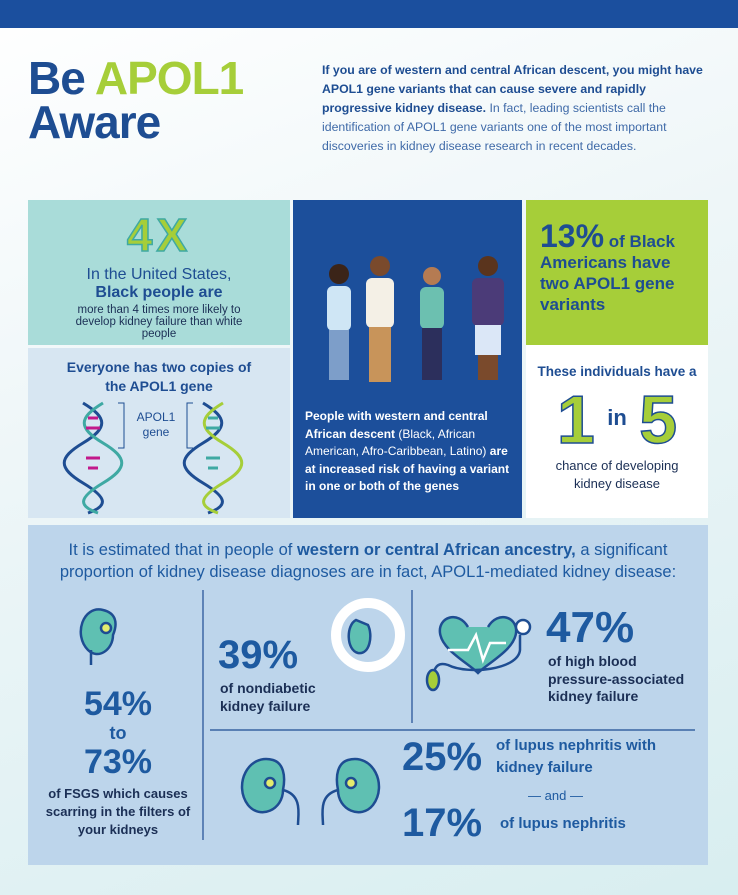  What do you see at coordinates (575, 420) in the screenshot?
I see `odds-numerator: 1` at bounding box center [575, 420].